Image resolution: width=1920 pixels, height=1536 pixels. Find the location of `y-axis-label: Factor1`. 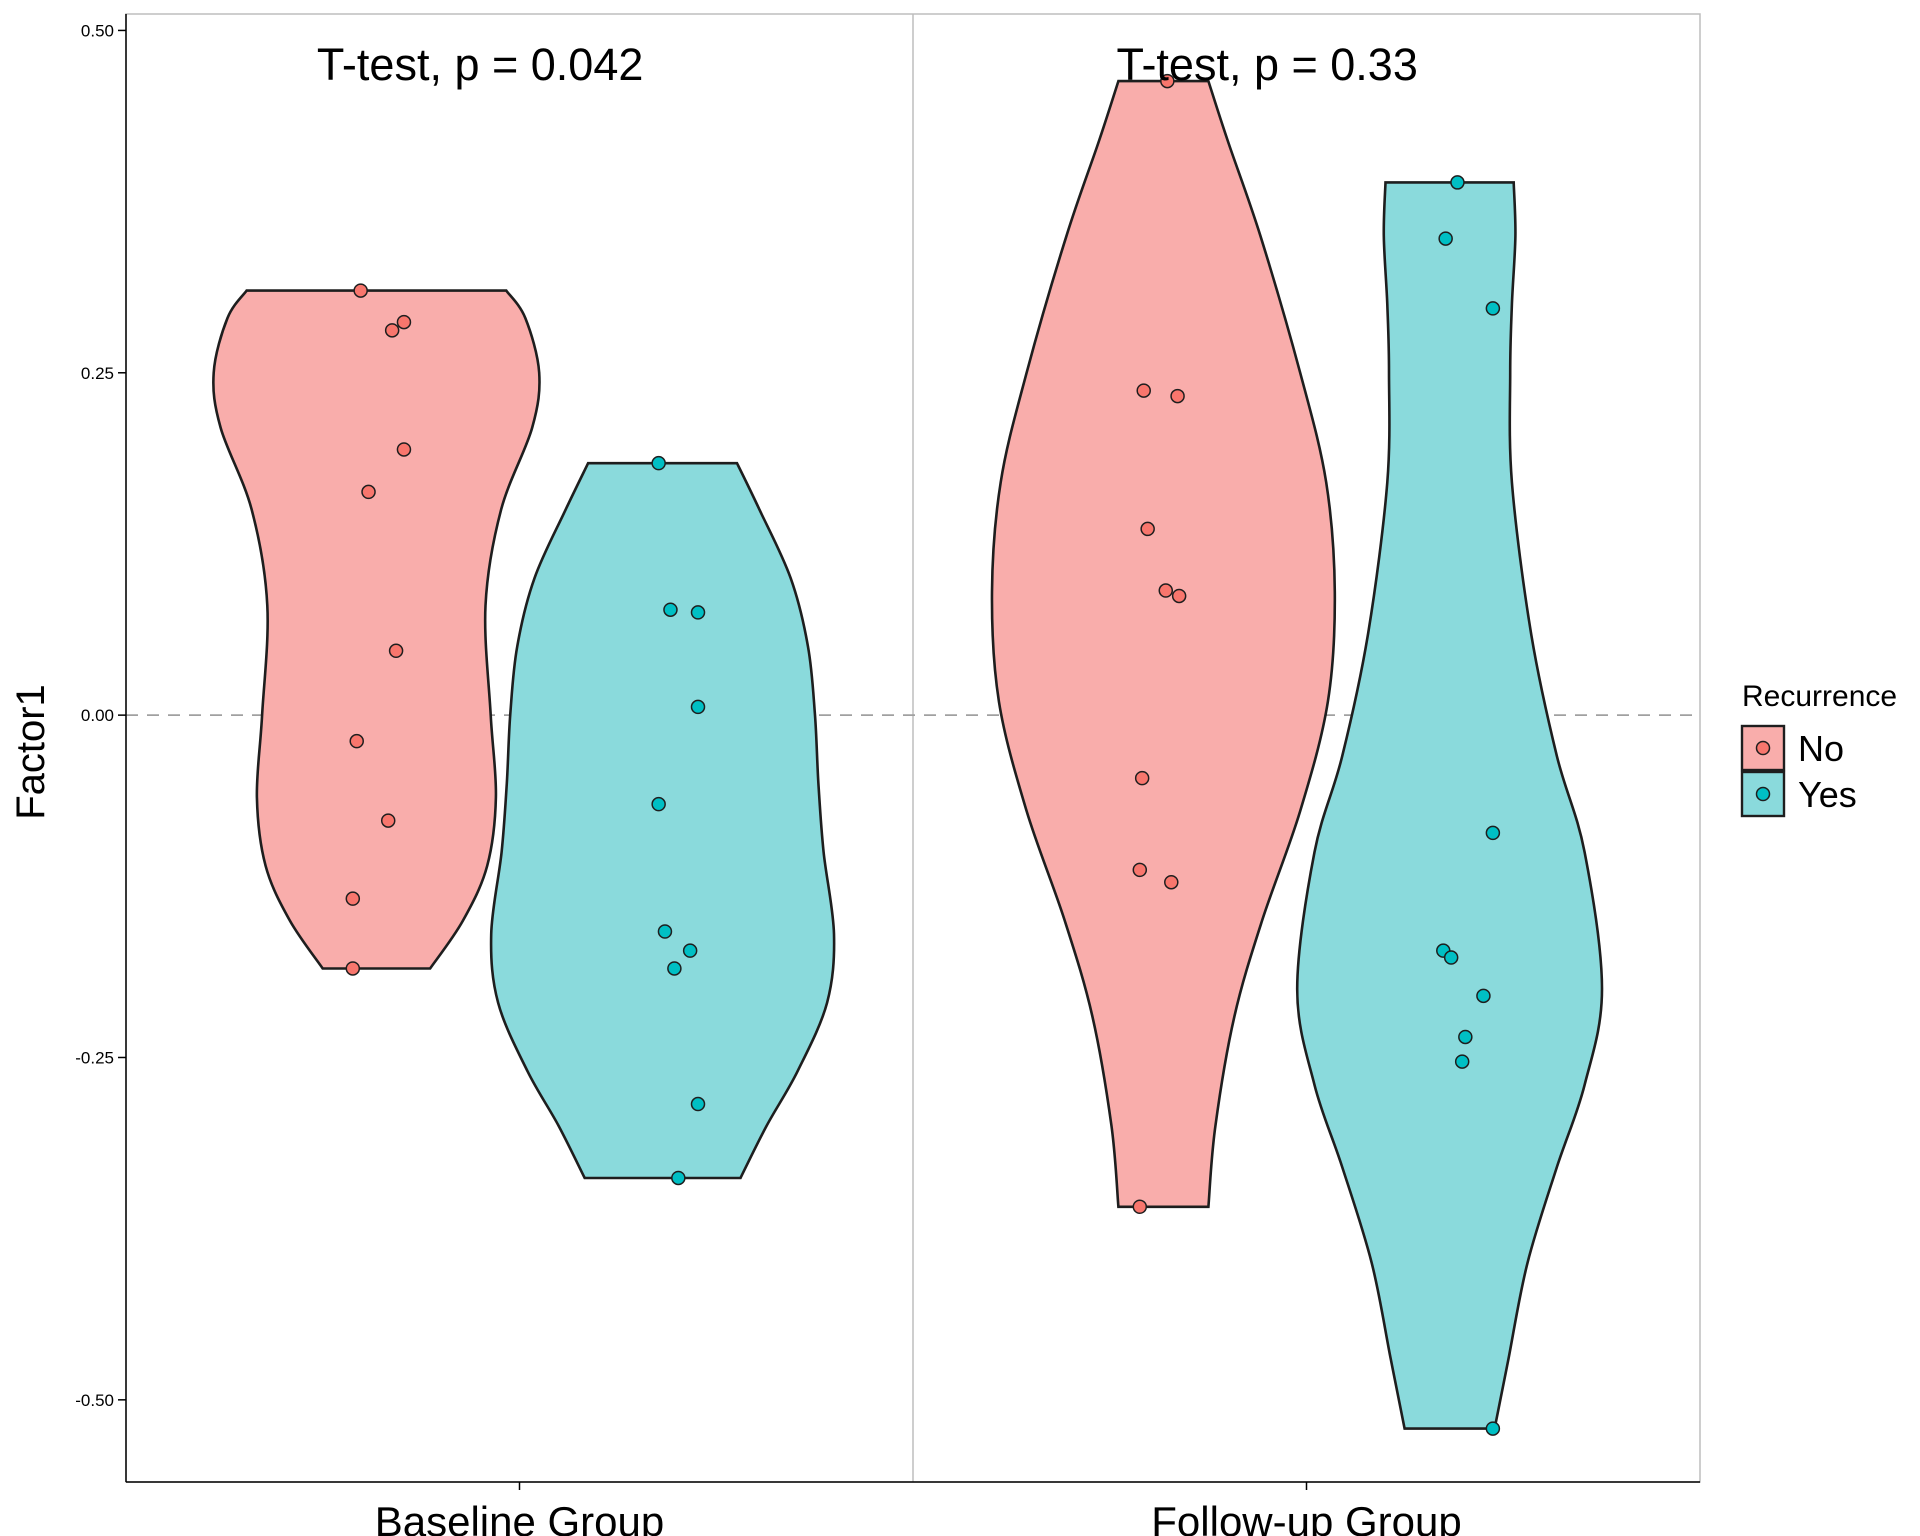

y-axis-label: Factor1 is located at coordinates (31, 752).